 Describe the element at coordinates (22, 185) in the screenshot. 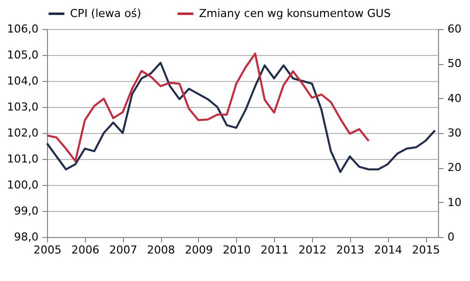

I see `y-tick-label: 100,0` at that location.